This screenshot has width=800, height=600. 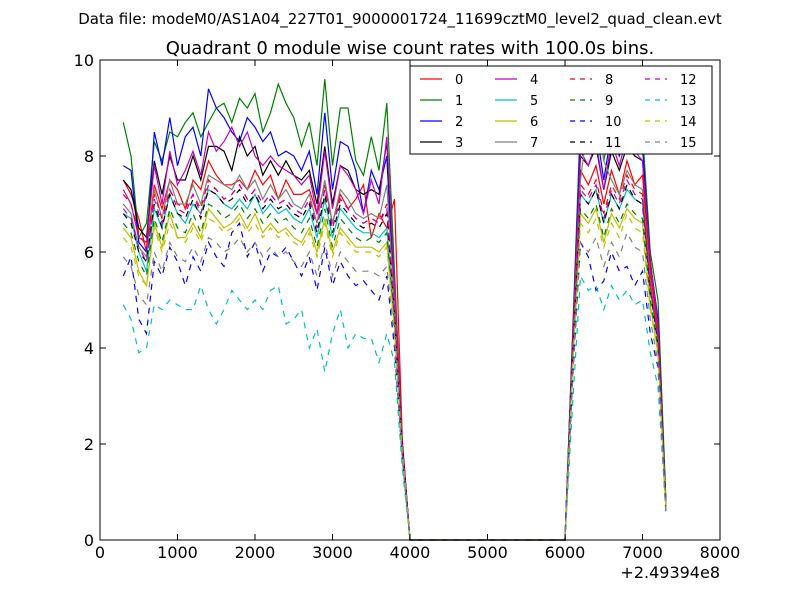 What do you see at coordinates (332, 552) in the screenshot?
I see `x-tick-label: 3000` at bounding box center [332, 552].